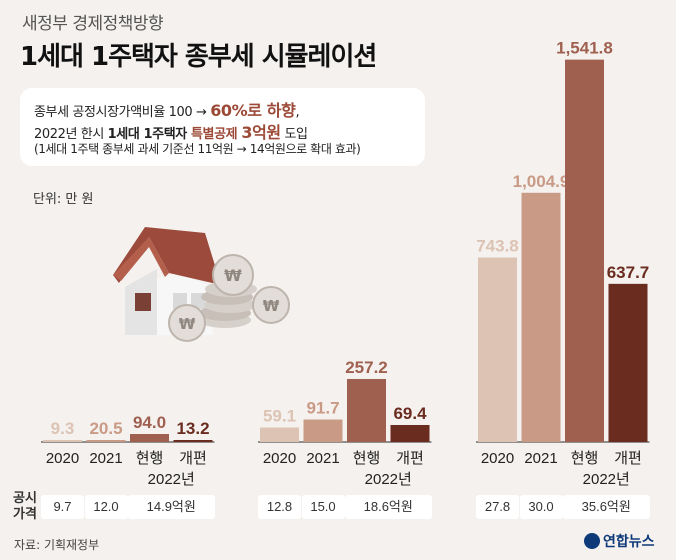 Image resolution: width=676 pixels, height=560 pixels. Describe the element at coordinates (128, 450) in the screenshot. I see `group-low: 9.3 2020 20.5 2021 94.0 현행 13.2 개편 2022년` at that location.